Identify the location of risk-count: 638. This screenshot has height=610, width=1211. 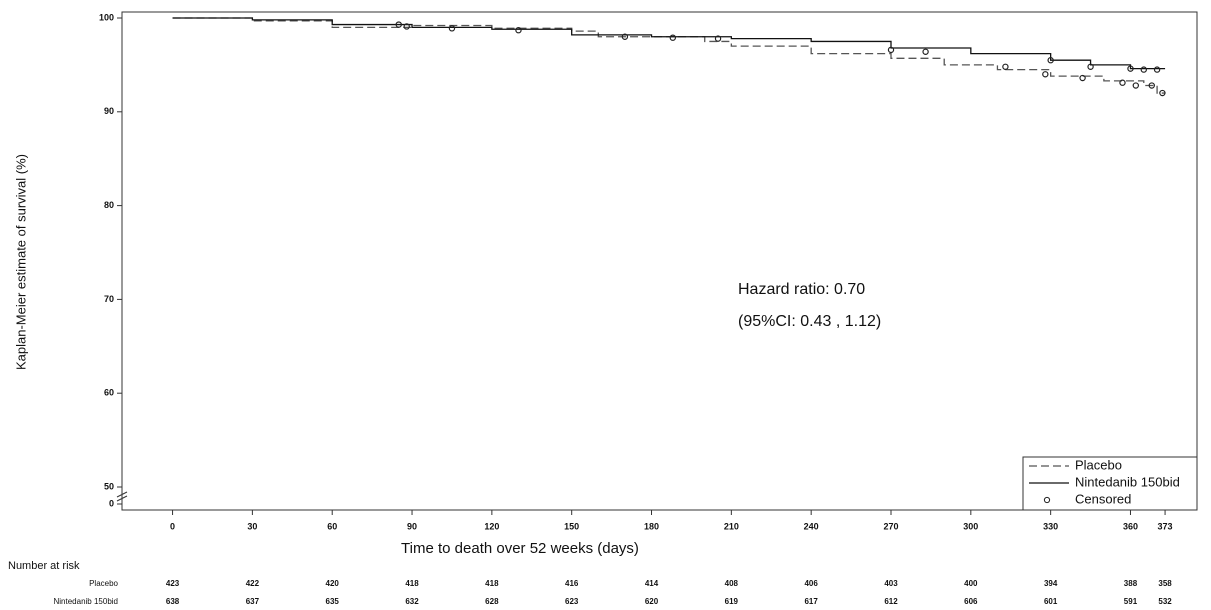
(173, 601).